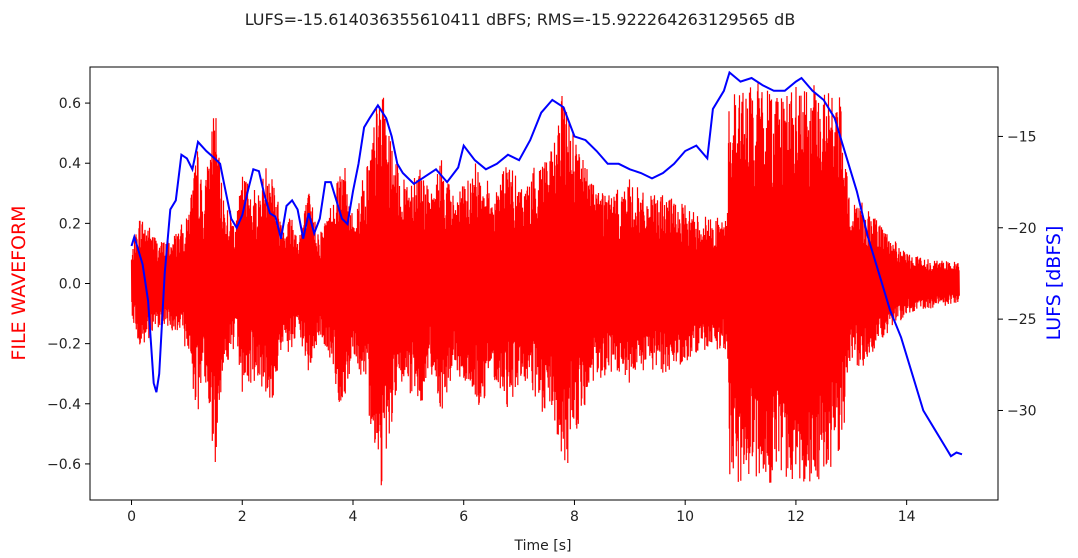  I want to click on left-tick-label: 0.6, so click(70, 104).